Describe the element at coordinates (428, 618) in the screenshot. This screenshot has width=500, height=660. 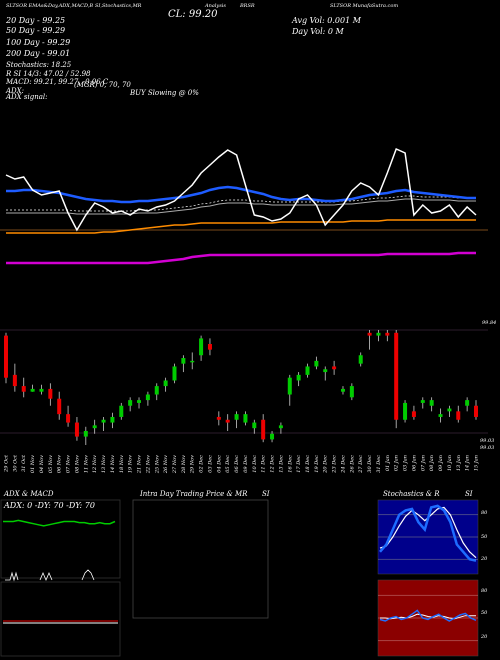
I see `rsi-panel-bg` at that location.